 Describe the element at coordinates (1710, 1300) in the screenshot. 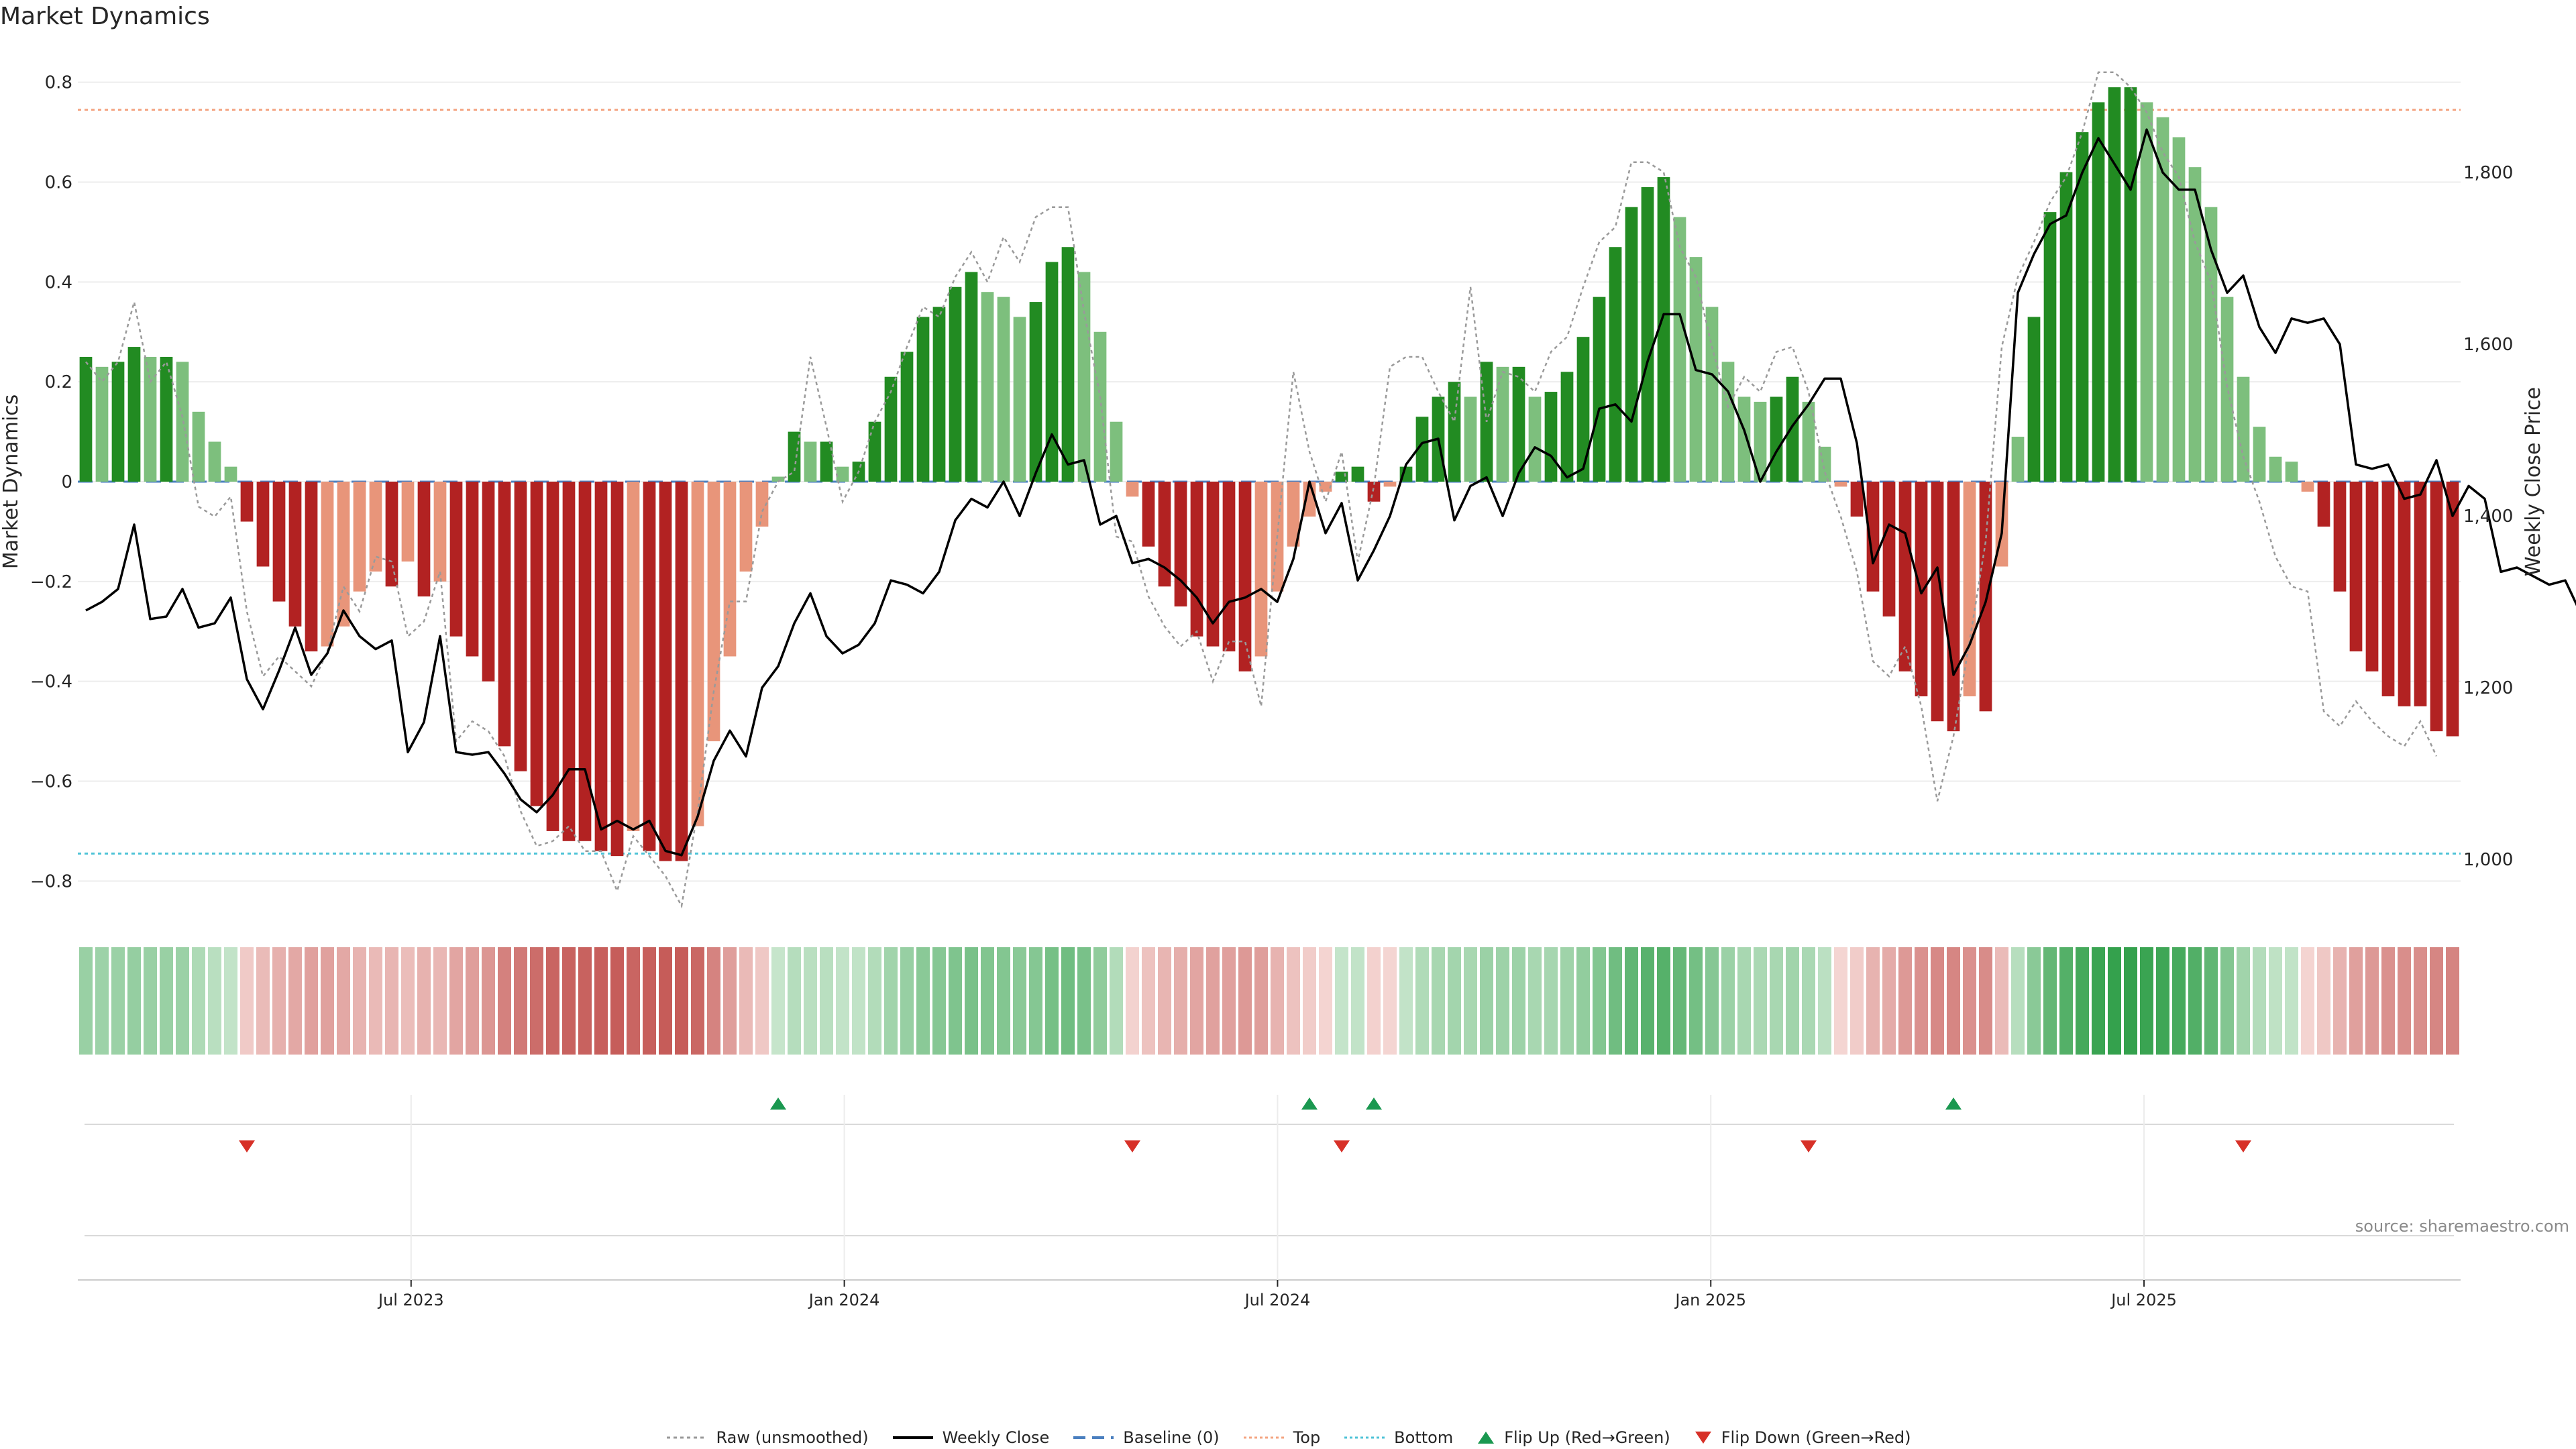

I see `x-tick-label: Jan 2025` at that location.